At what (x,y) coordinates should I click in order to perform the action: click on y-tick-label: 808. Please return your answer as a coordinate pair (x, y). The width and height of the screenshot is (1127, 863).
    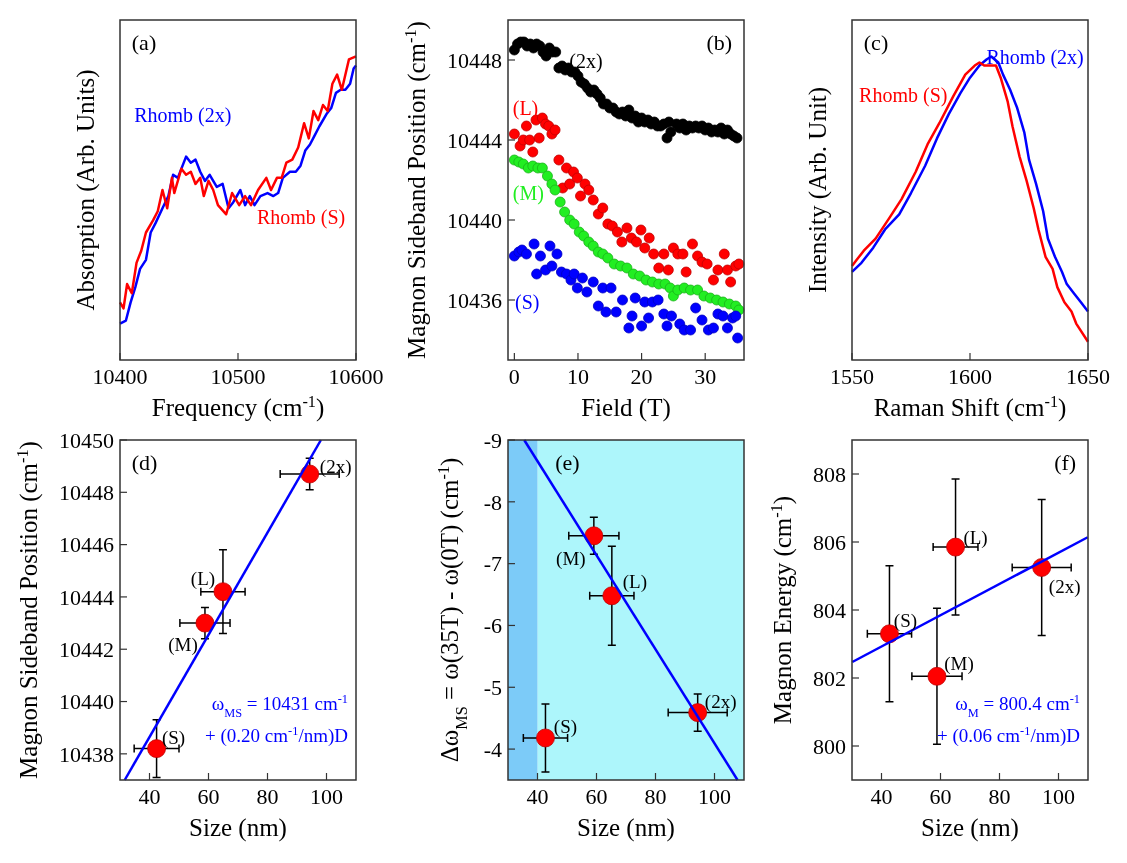
    Looking at the image, I should click on (829, 474).